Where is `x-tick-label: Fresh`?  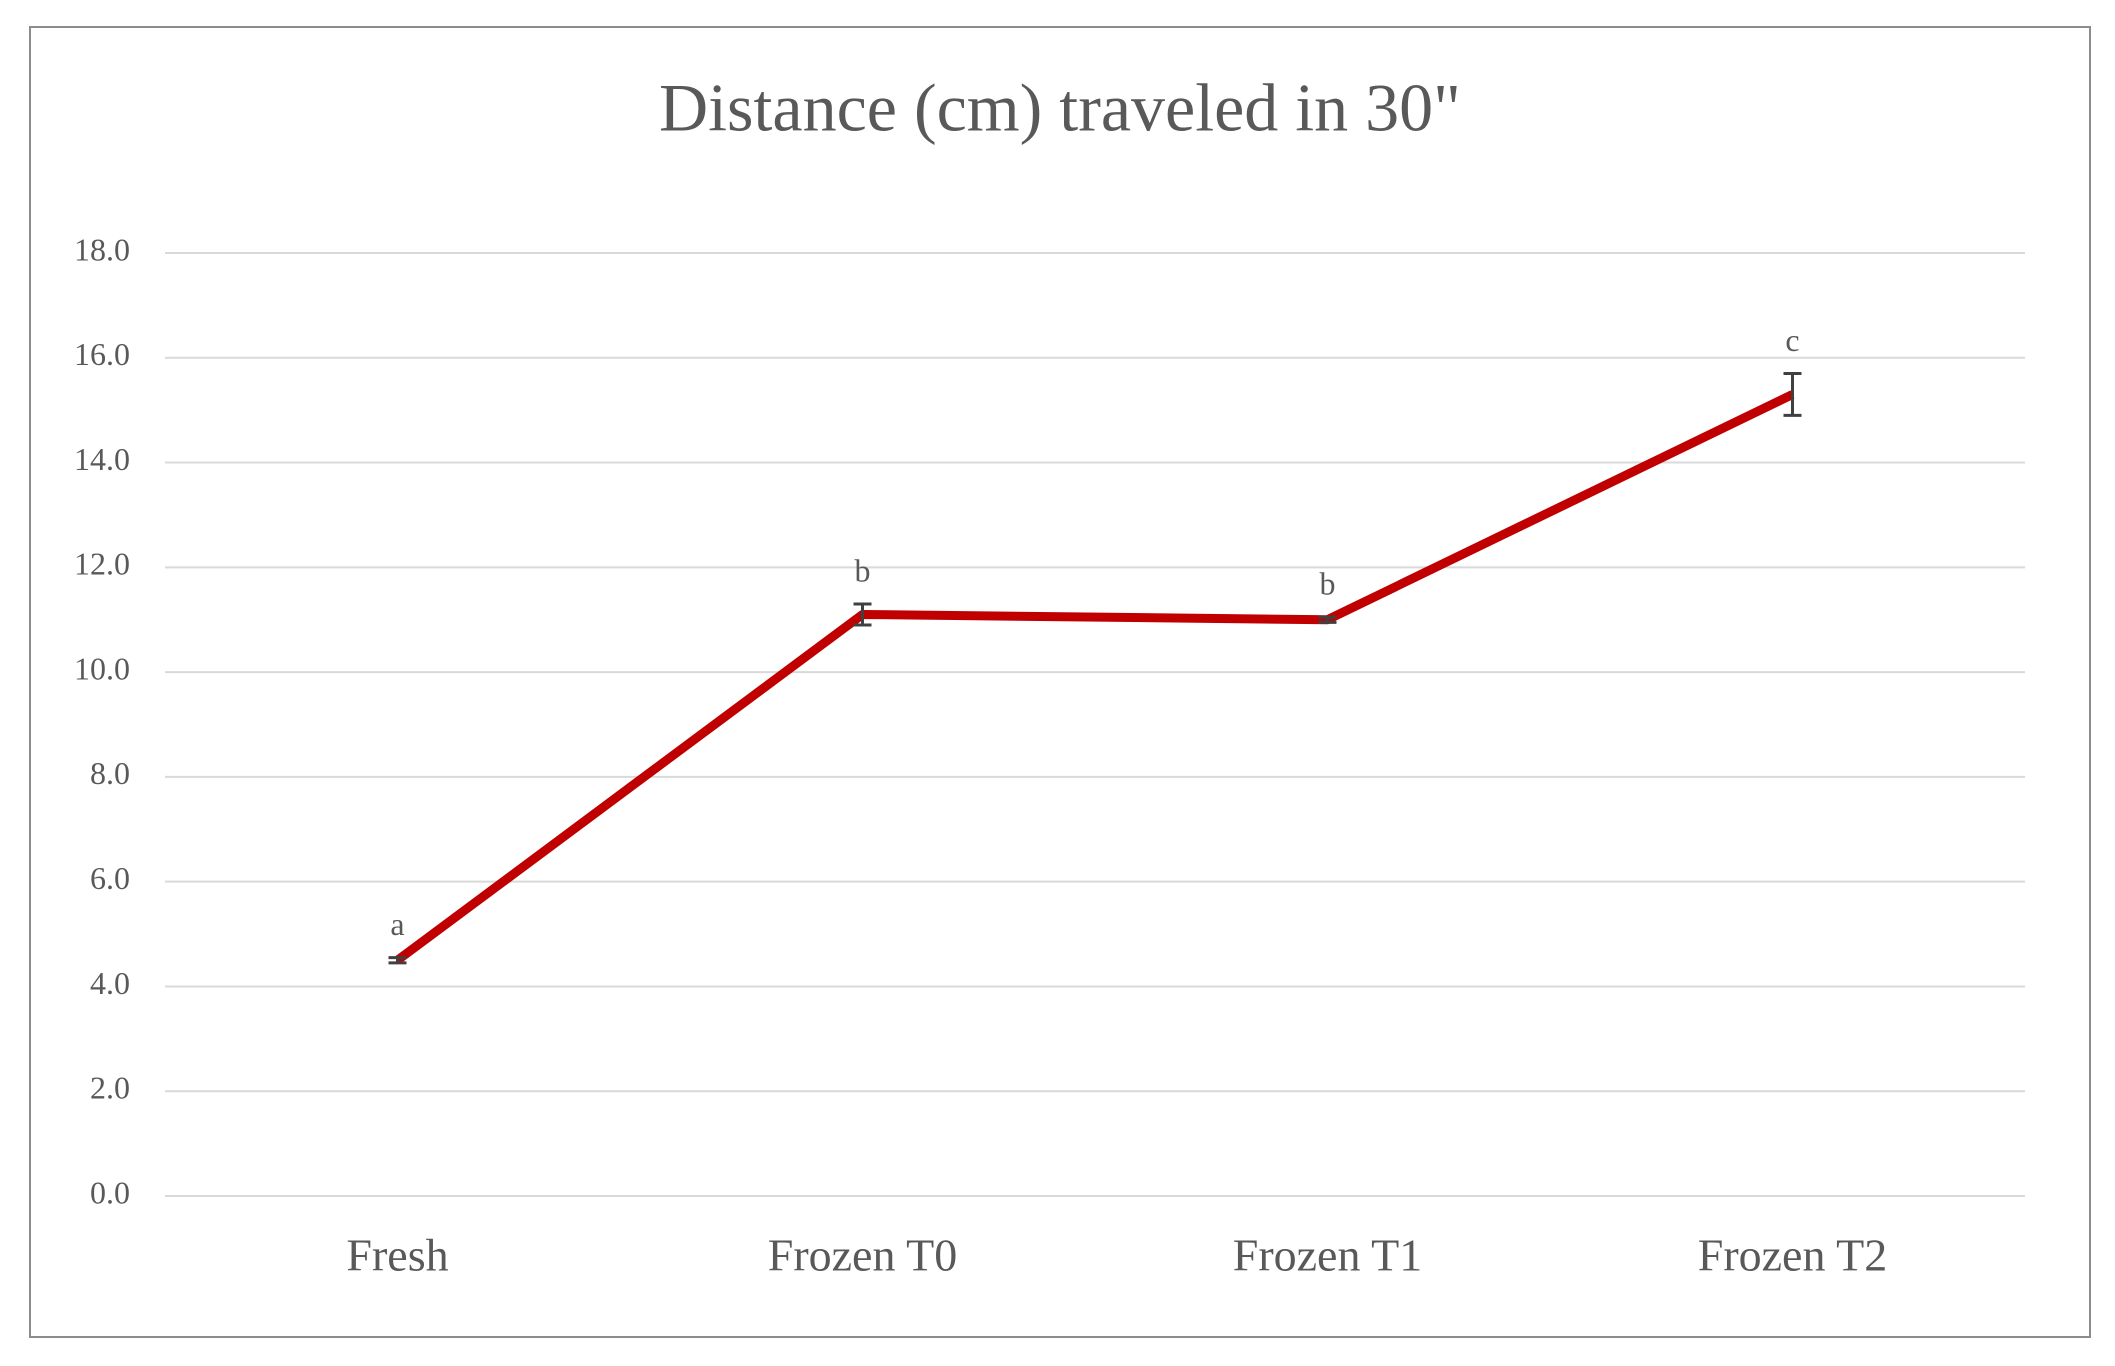
x-tick-label: Fresh is located at coordinates (397, 1255).